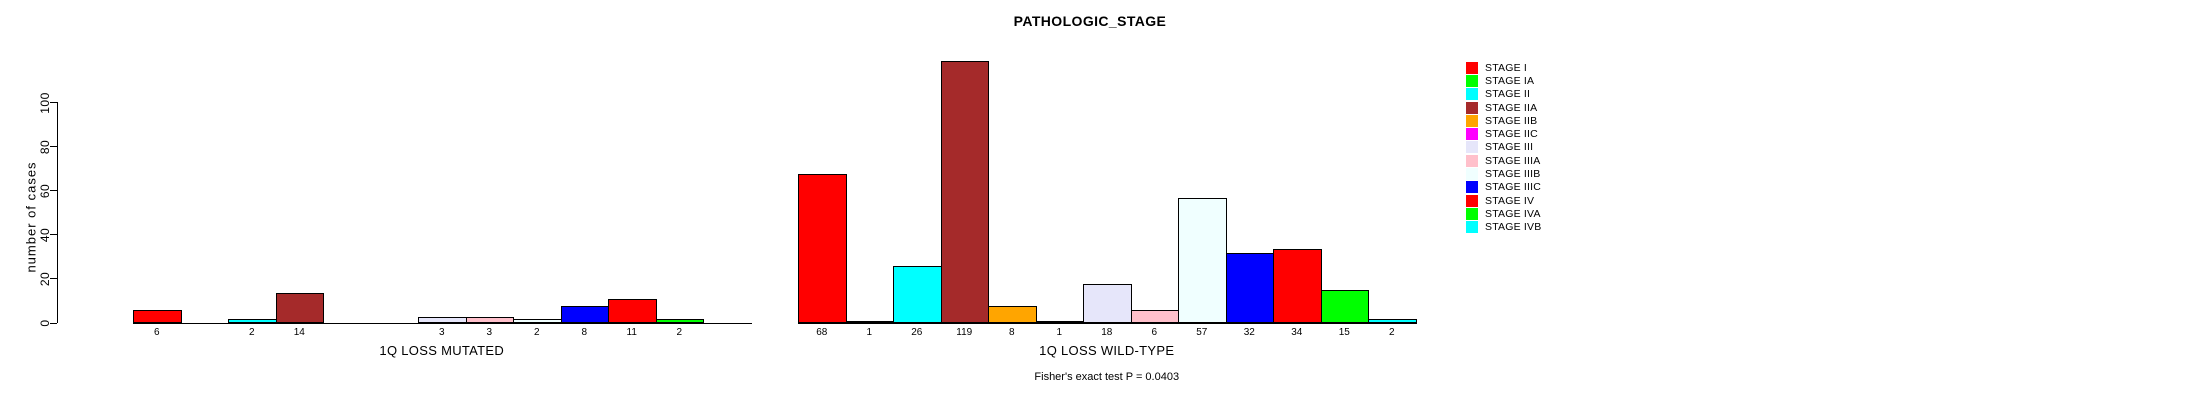 Image resolution: width=2190 pixels, height=400 pixels. Describe the element at coordinates (1107, 377) in the screenshot. I see `fisher-exact-test-annotation: Fisher's exact test P = 0.0403` at that location.